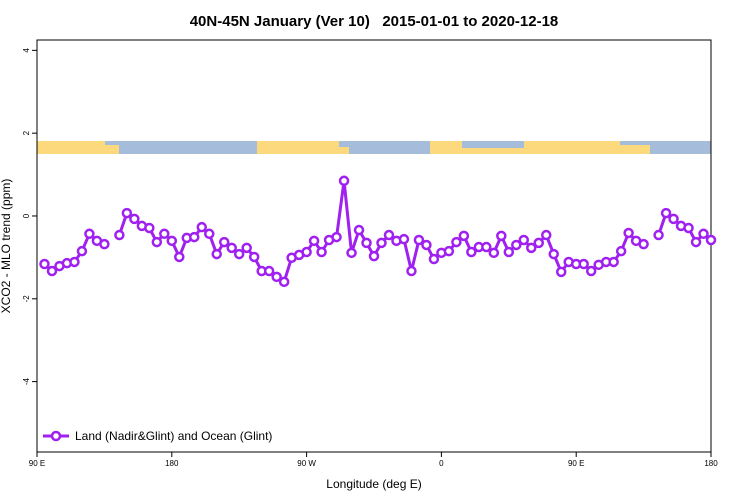  I want to click on legend-label: Land (Nadir&Glint) and Ocean (Glint), so click(173, 436).